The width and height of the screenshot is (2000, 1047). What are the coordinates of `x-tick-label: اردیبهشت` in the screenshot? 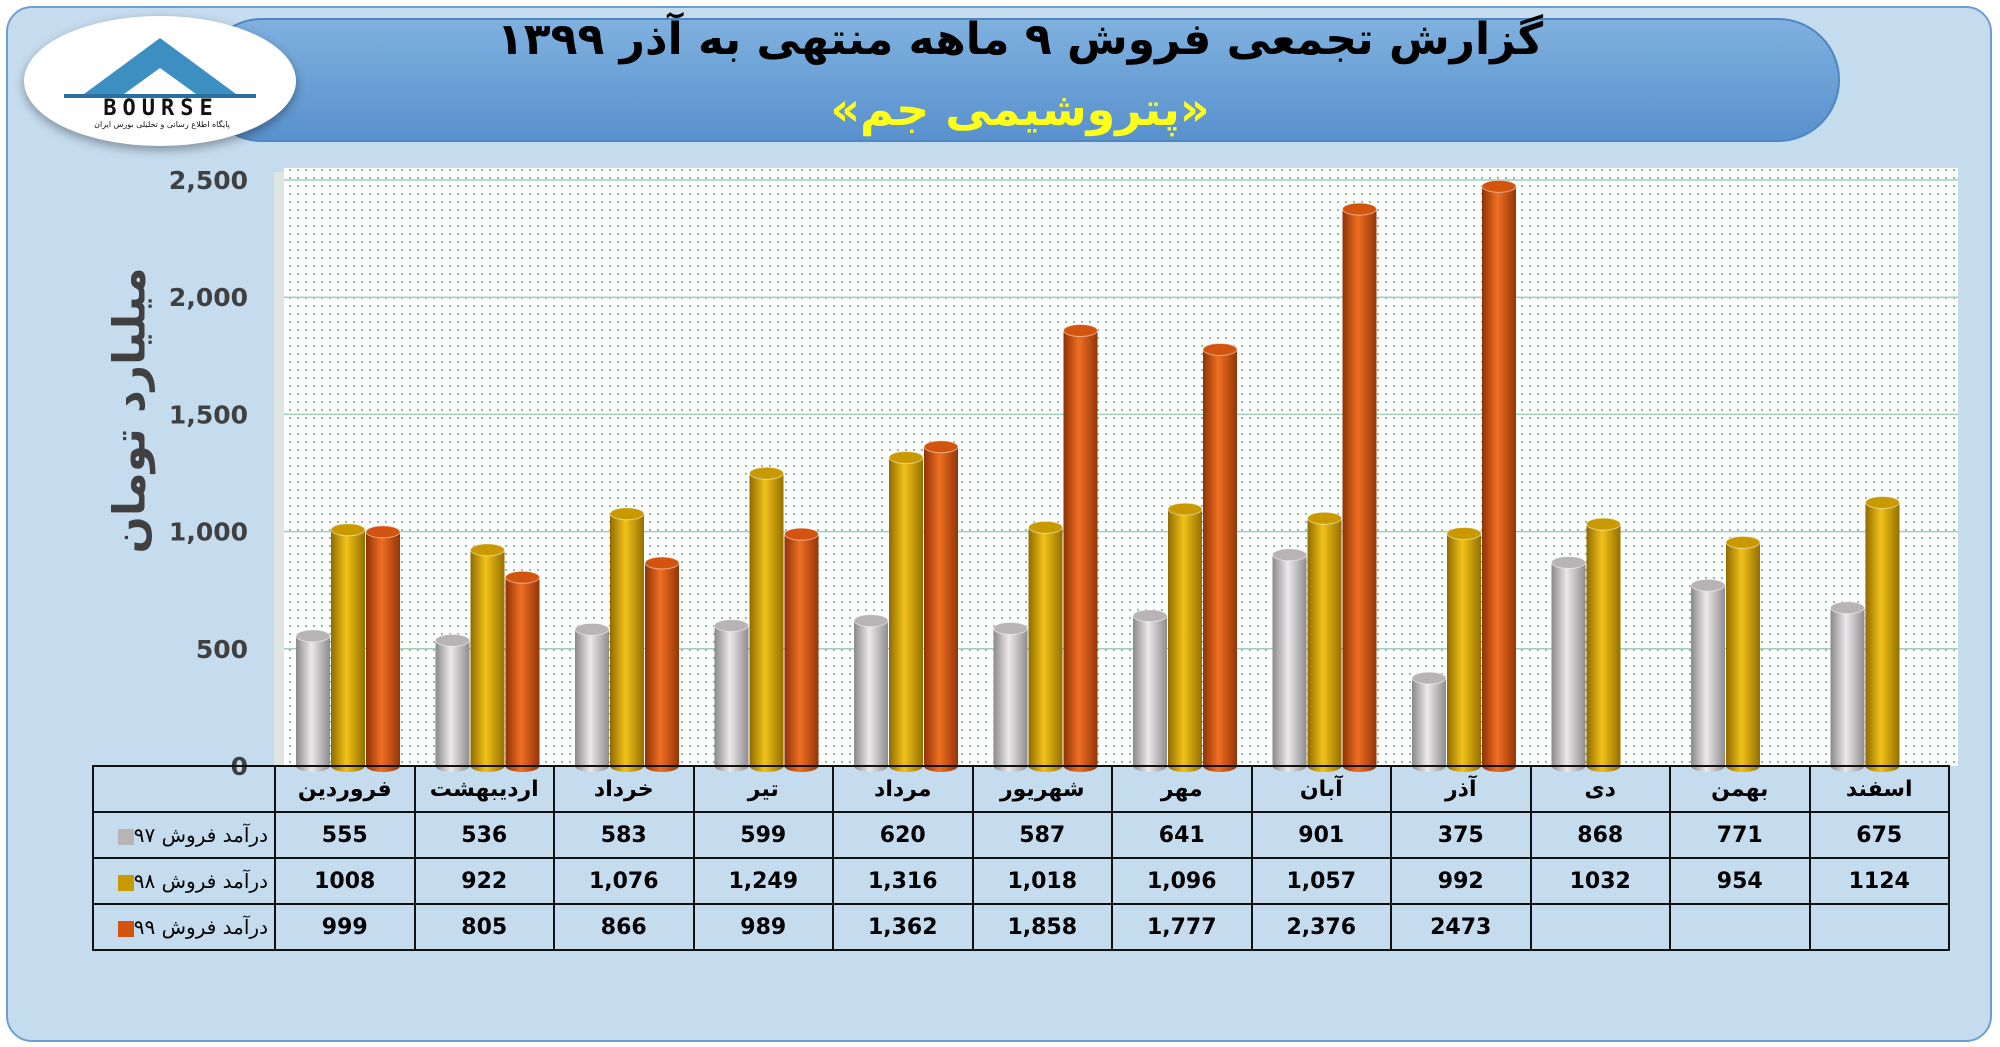 It's located at (484, 789).